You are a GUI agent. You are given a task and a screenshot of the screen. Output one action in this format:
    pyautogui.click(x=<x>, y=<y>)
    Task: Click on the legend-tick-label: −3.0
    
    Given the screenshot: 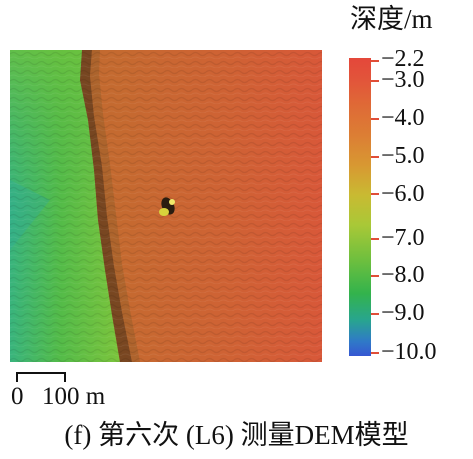 What is the action you would take?
    pyautogui.click(x=403, y=80)
    